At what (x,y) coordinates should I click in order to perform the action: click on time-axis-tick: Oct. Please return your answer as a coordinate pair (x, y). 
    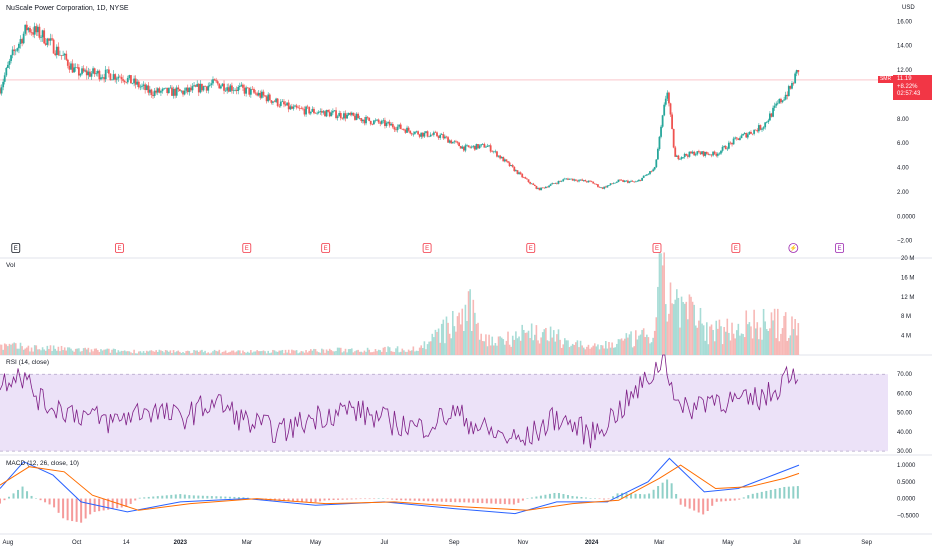
    Looking at the image, I should click on (77, 543).